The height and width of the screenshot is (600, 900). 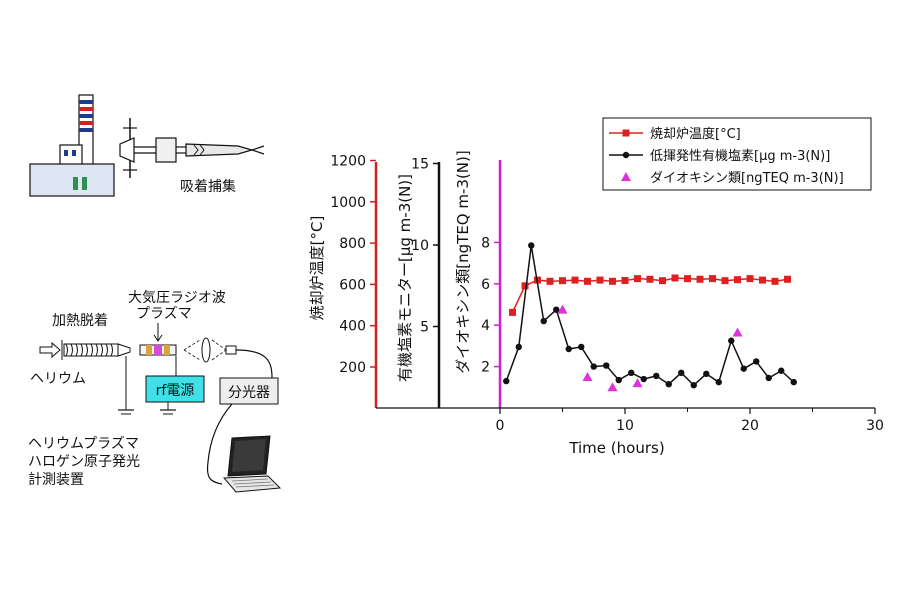 I want to click on spectrometer-label: 分光器, so click(x=249, y=393).